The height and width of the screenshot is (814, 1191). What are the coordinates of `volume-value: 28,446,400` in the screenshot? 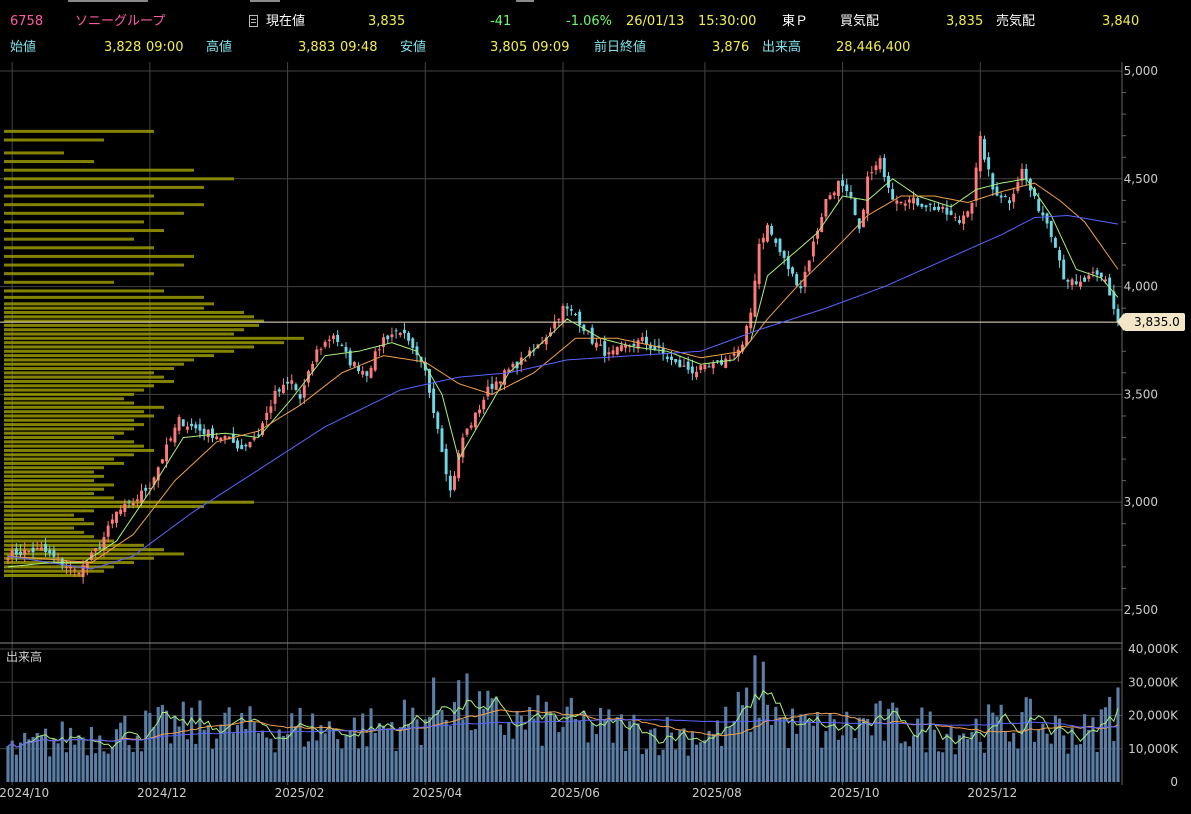 It's located at (873, 47).